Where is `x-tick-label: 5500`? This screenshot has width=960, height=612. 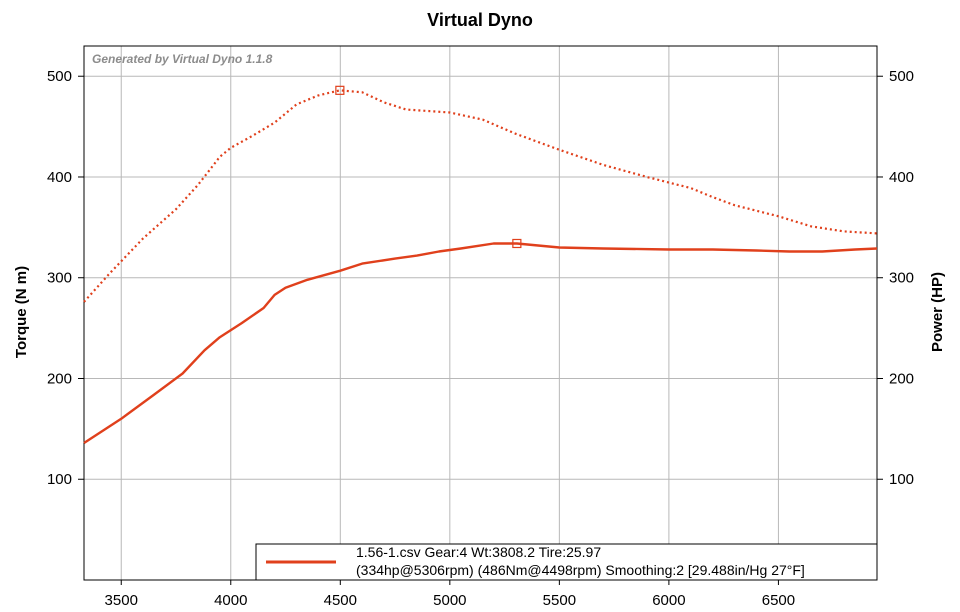
x-tick-label: 5500 is located at coordinates (559, 600).